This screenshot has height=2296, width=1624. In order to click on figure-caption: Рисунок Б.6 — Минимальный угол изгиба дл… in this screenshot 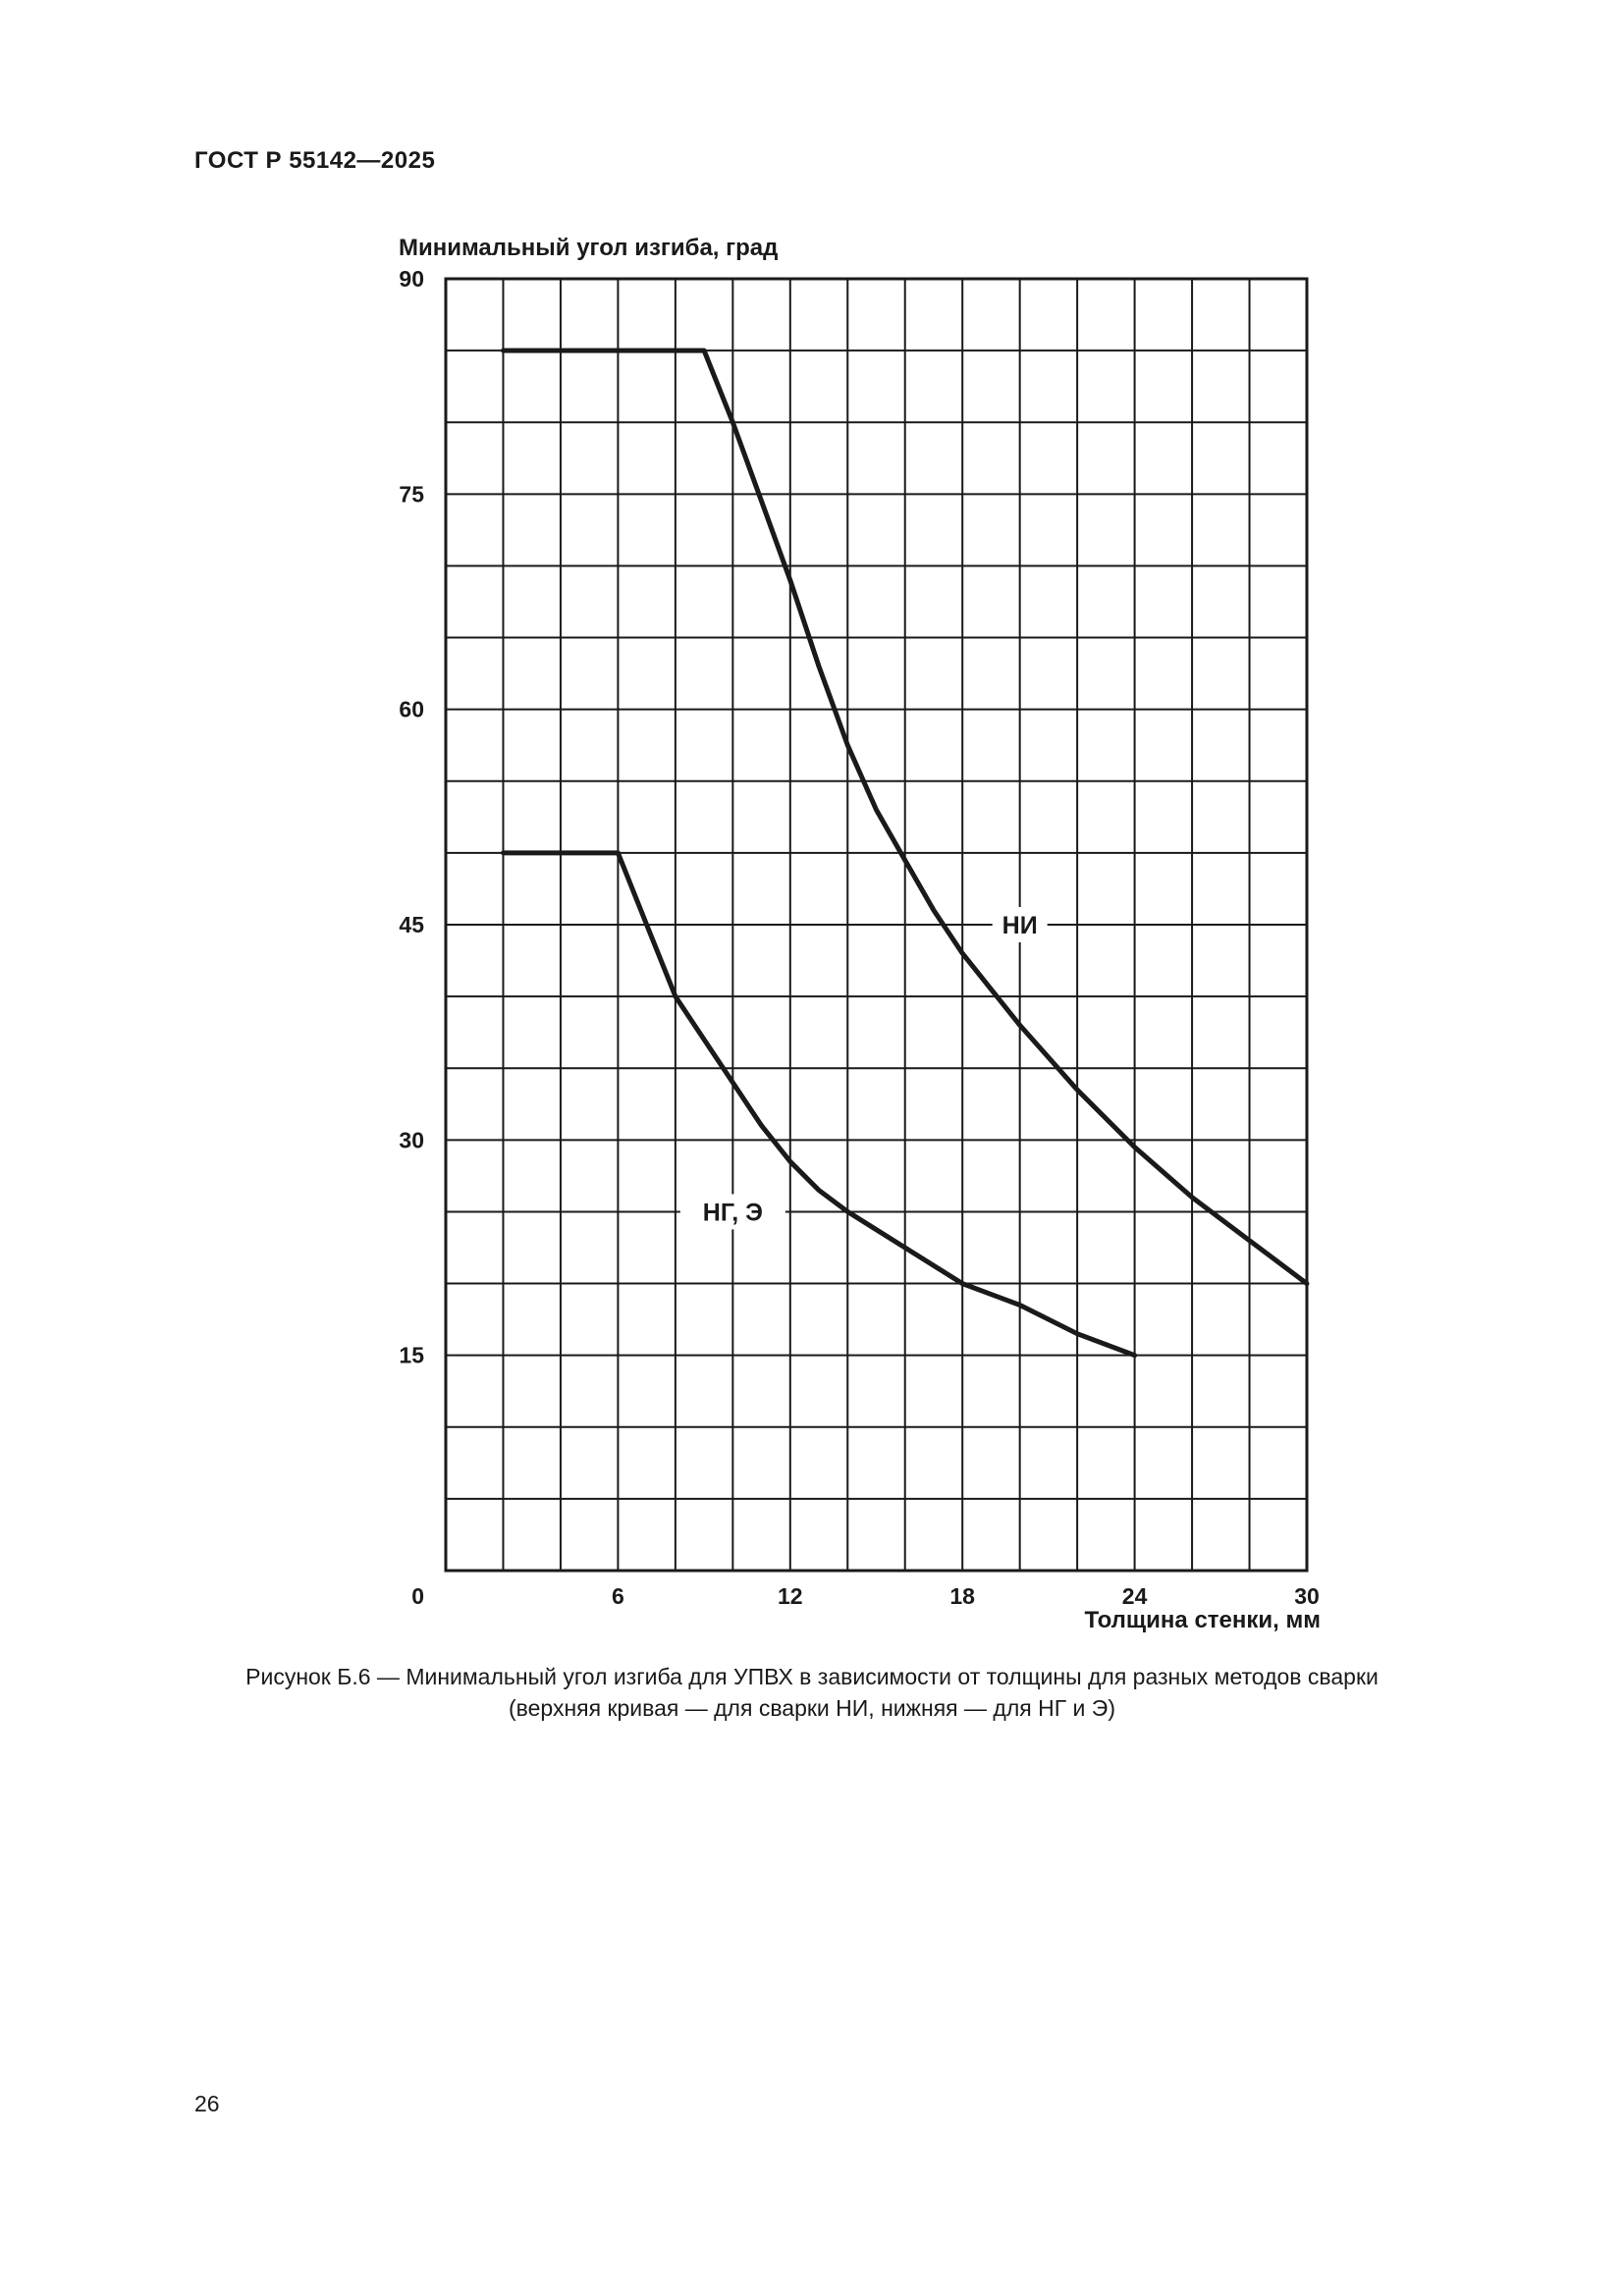, I will do `click(812, 1692)`.